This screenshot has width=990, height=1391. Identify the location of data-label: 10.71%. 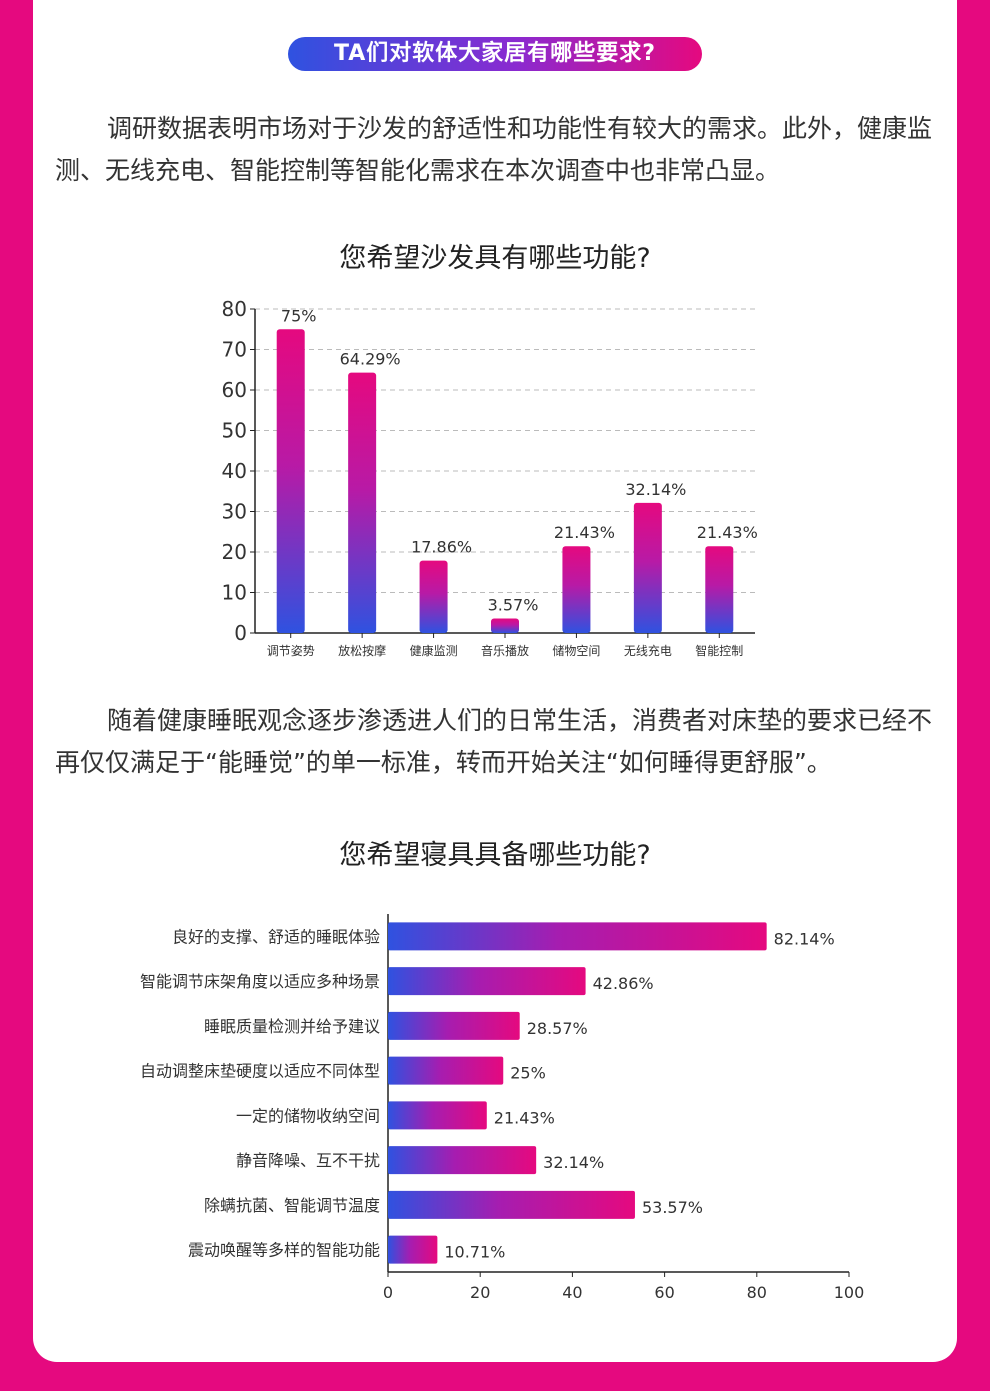
(474, 1252).